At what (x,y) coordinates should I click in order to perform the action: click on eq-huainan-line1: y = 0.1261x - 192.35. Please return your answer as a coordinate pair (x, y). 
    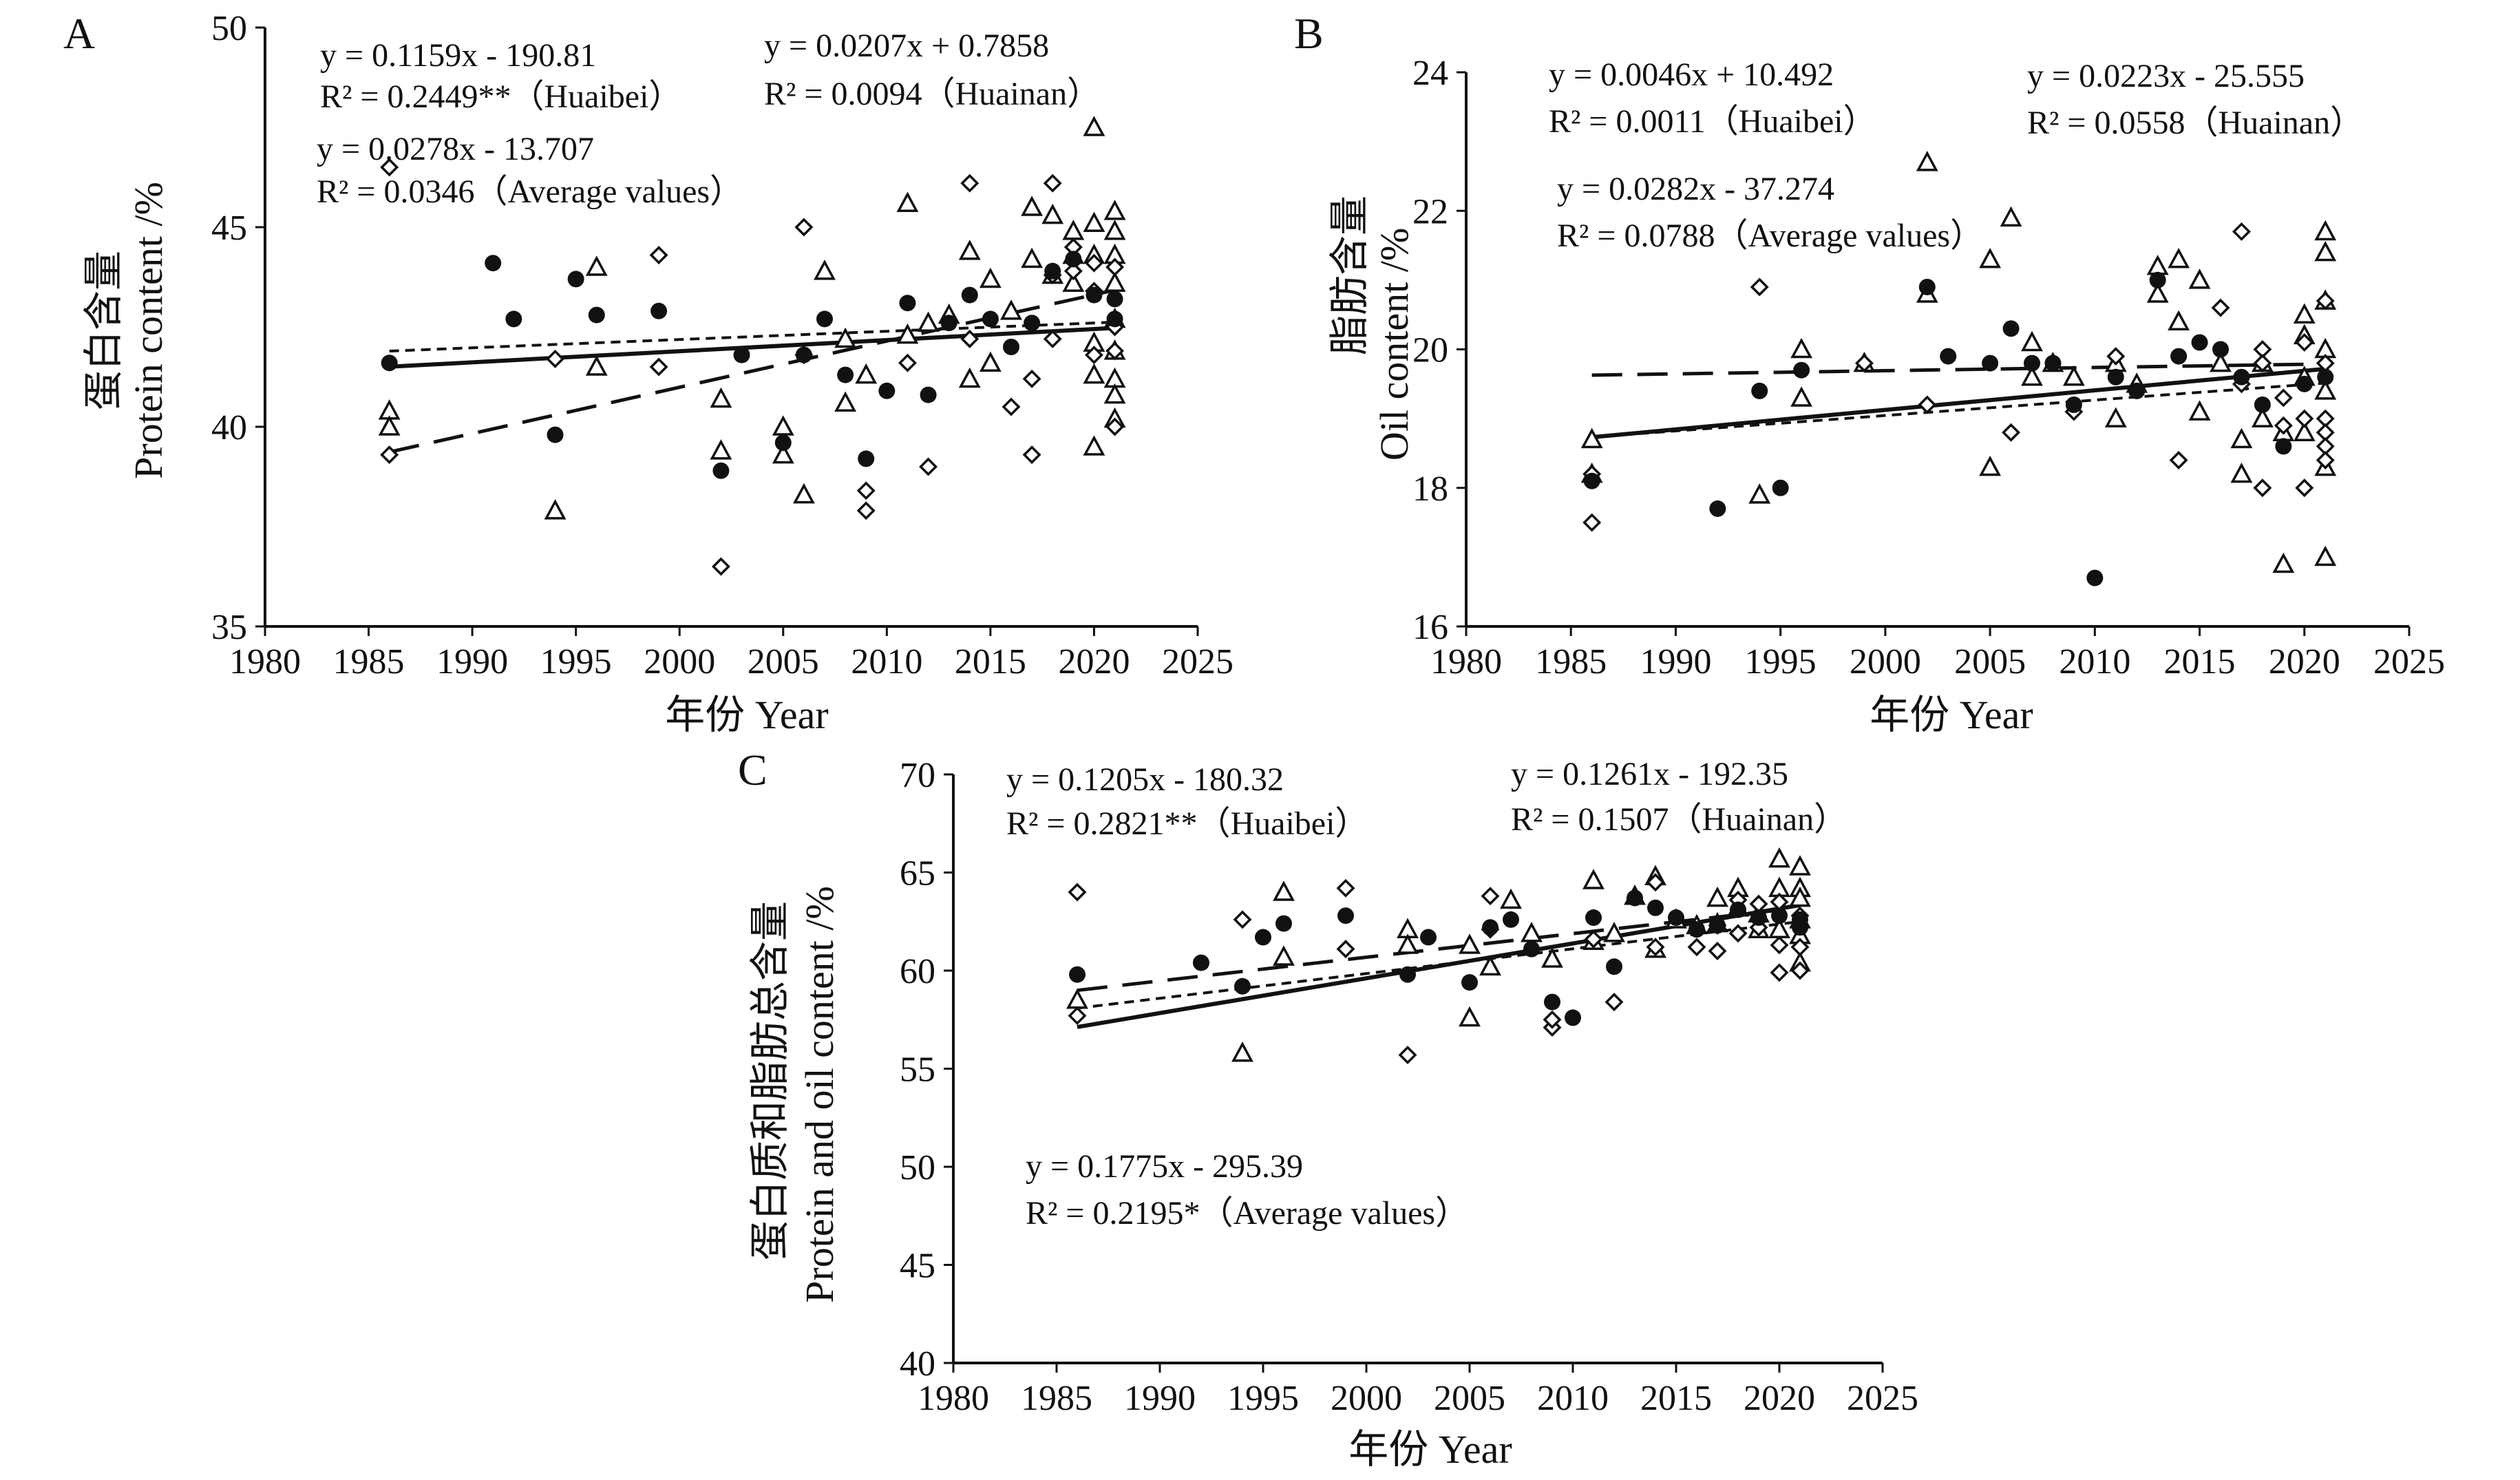
    Looking at the image, I should click on (1649, 774).